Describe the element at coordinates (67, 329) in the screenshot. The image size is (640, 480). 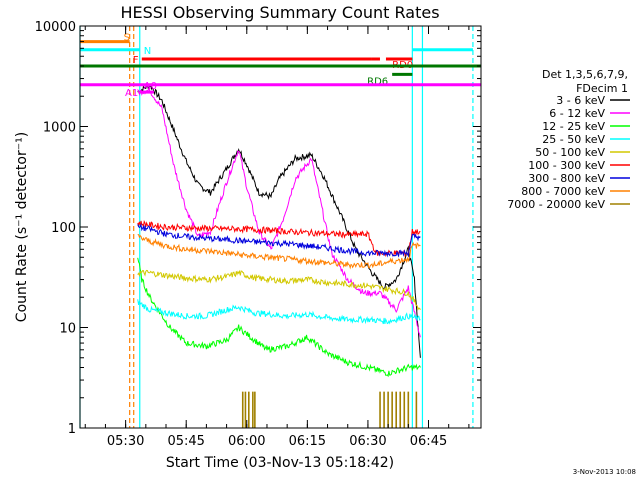
I see `y-tick-label-1: 10` at that location.